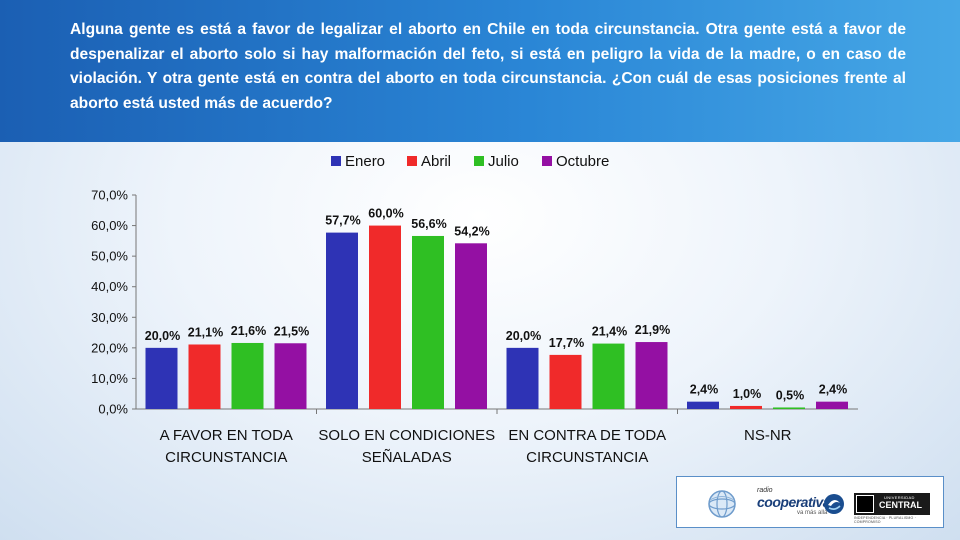  I want to click on legend-label-abril: Abril, so click(436, 161).